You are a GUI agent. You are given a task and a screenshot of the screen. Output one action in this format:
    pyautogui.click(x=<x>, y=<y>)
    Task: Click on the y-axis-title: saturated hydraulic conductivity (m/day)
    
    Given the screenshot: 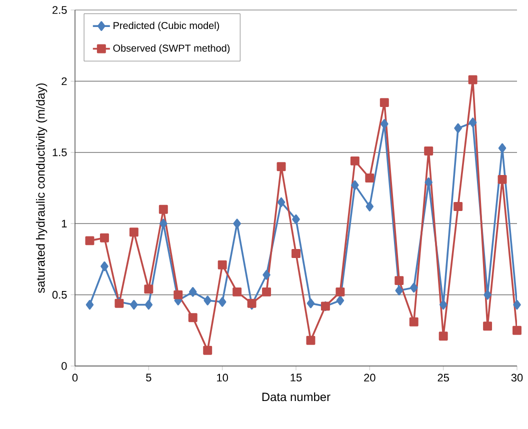 What is the action you would take?
    pyautogui.click(x=42, y=188)
    